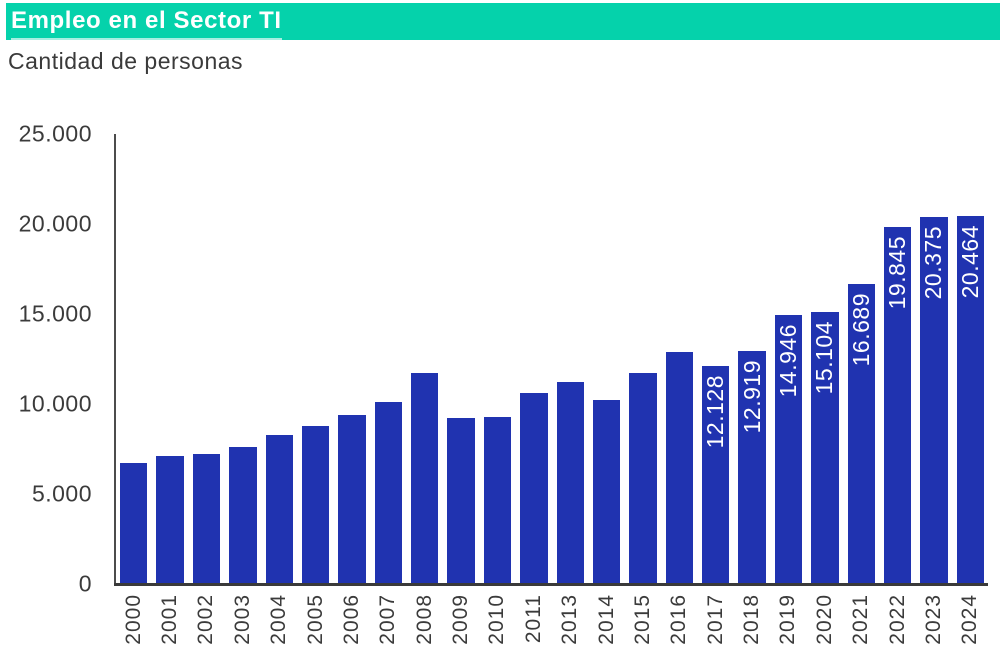 Image resolution: width=1000 pixels, height=672 pixels. Describe the element at coordinates (715, 411) in the screenshot. I see `bar-value-label: 12.128` at that location.